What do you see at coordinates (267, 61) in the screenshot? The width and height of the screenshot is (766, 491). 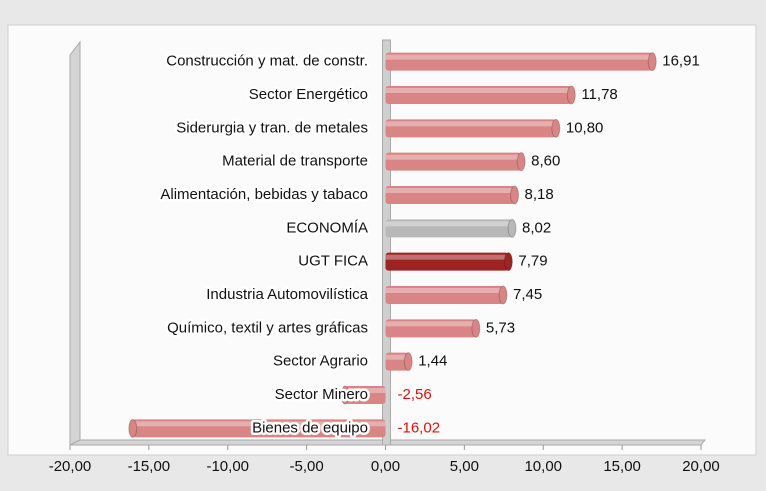 I see `category-label: Construcción y mat. de constr.` at bounding box center [267, 61].